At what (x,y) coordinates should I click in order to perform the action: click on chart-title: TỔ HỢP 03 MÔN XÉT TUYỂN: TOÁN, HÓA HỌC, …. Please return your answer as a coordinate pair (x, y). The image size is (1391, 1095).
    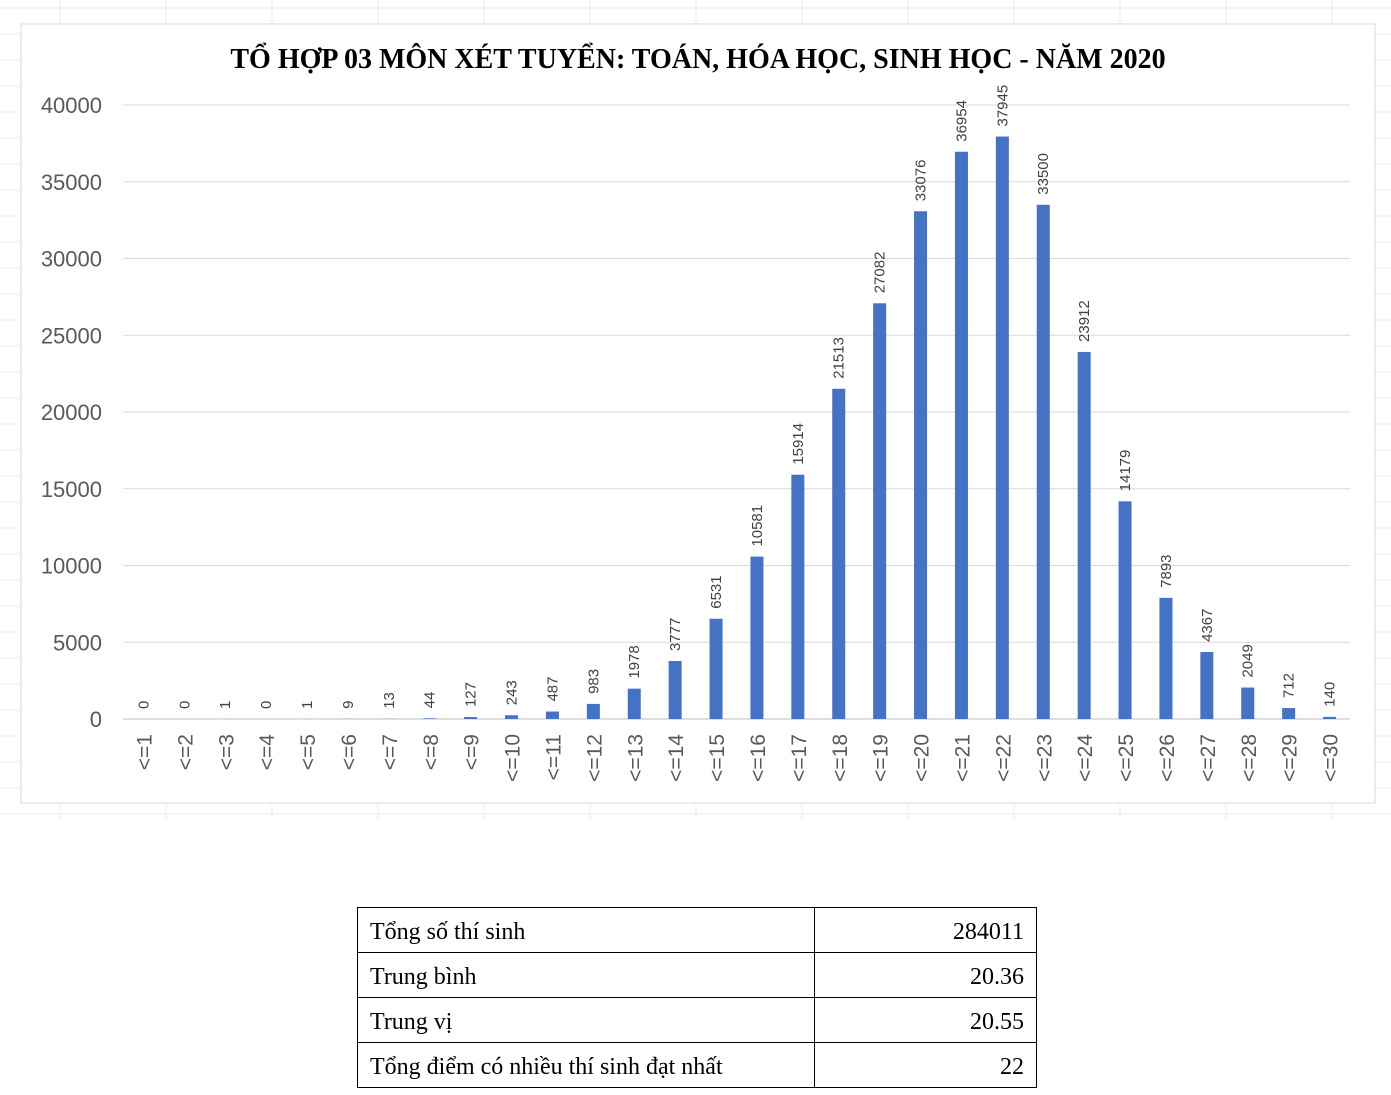
    Looking at the image, I should click on (697, 59).